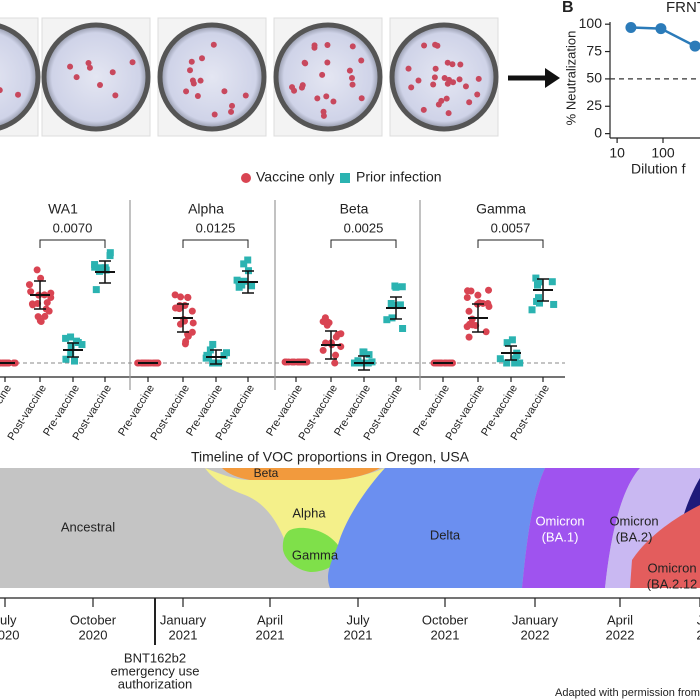 The image size is (700, 700). I want to click on panel-letter: B, so click(568, 8).